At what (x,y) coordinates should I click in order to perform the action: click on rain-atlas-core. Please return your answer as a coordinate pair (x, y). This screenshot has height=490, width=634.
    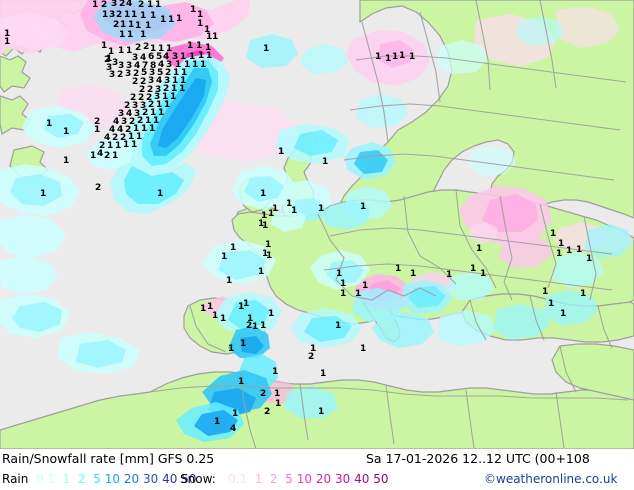
    Looking at the image, I should click on (216, 423).